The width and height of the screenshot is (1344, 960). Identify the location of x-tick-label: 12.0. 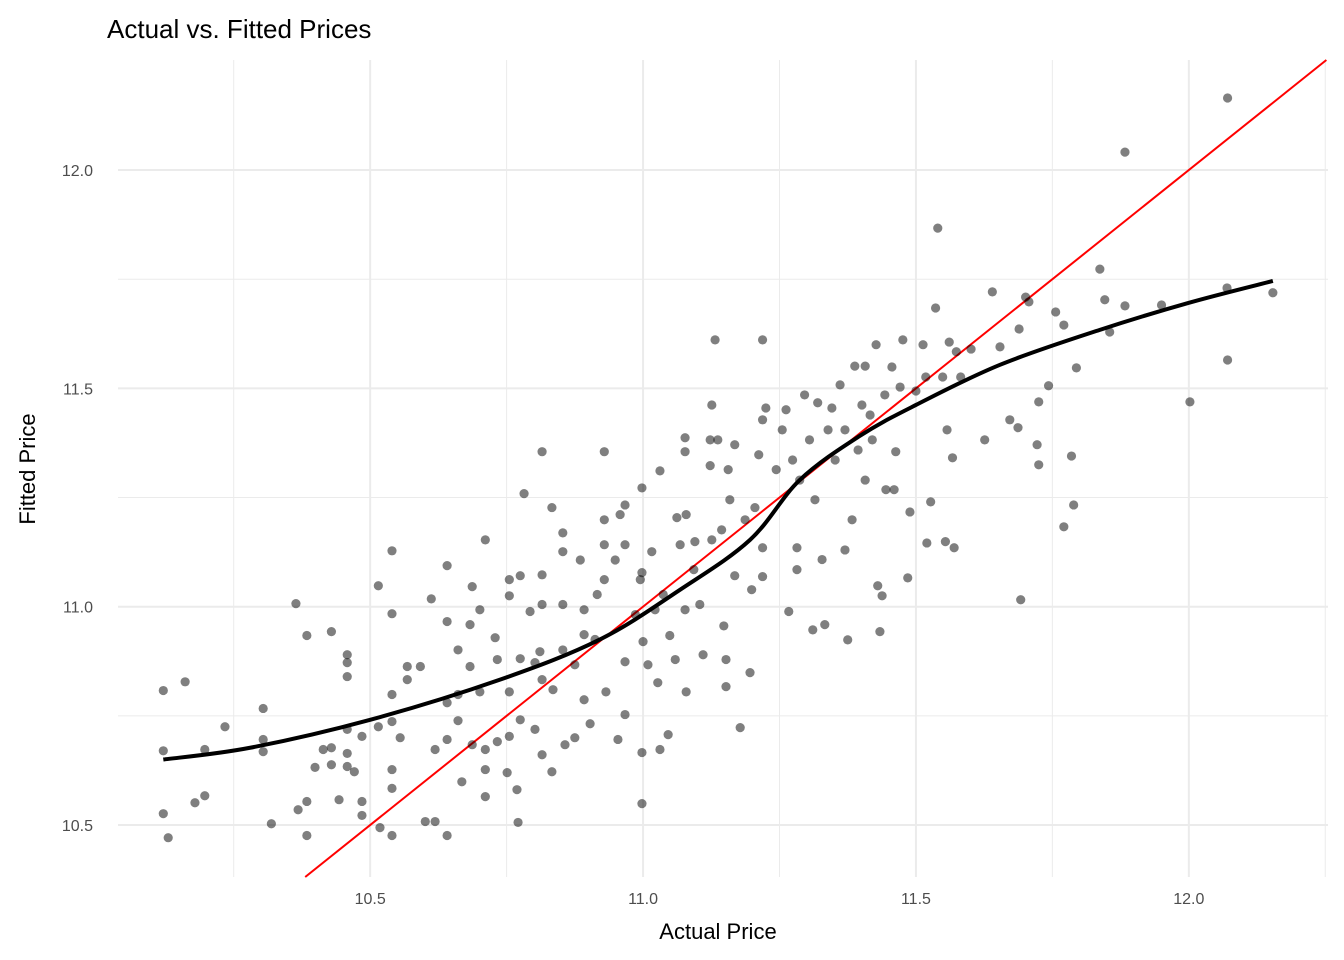
(1188, 899).